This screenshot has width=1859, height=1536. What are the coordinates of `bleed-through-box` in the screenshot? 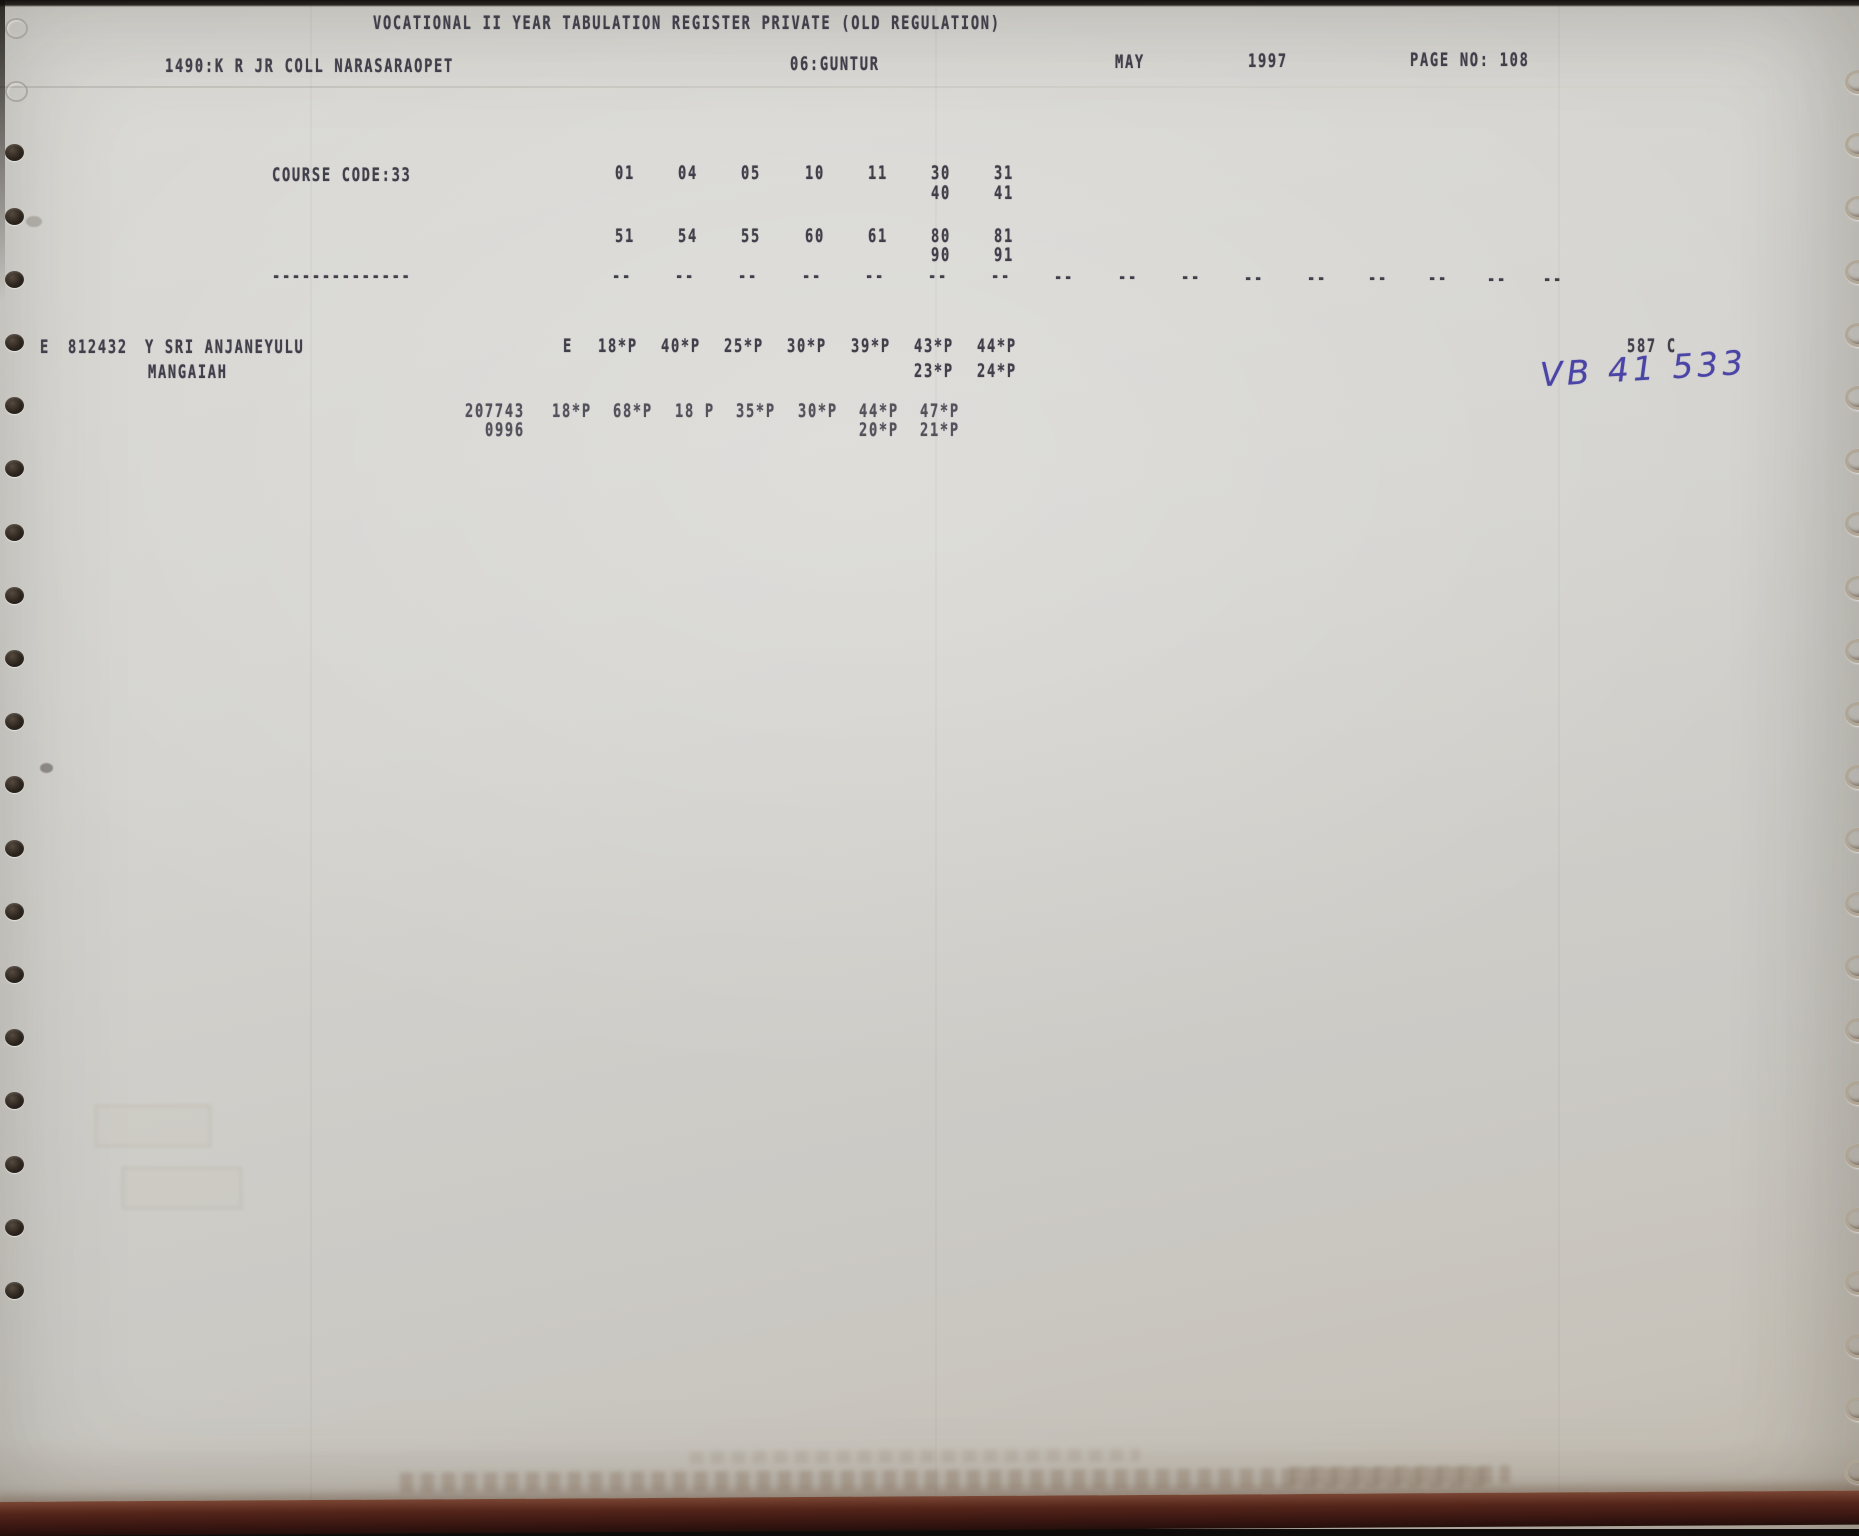 It's located at (153, 1126).